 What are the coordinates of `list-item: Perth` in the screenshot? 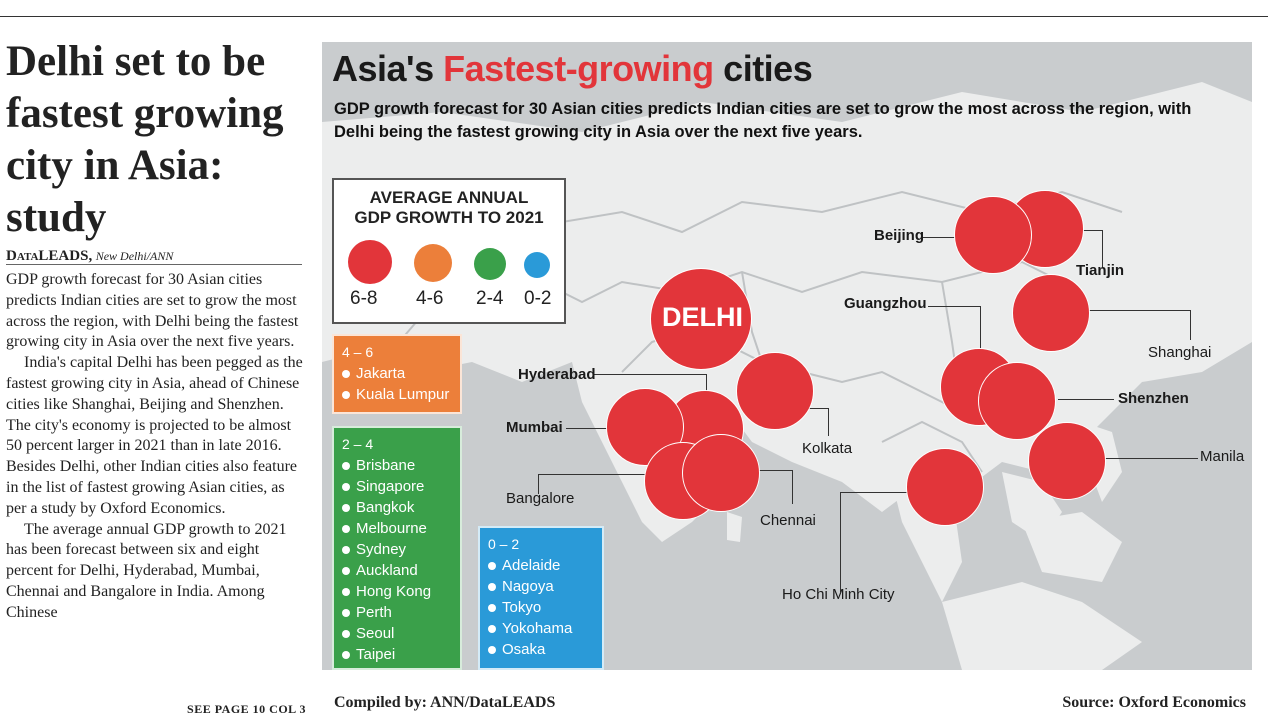 It's located at (397, 612).